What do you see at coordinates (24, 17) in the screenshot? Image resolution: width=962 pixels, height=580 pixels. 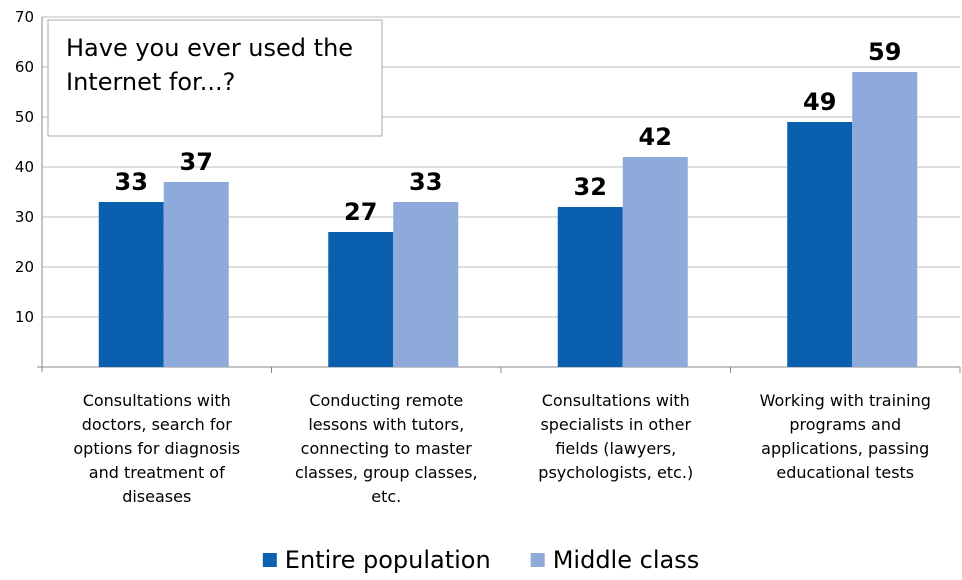 I see `y-tick-label: 70` at bounding box center [24, 17].